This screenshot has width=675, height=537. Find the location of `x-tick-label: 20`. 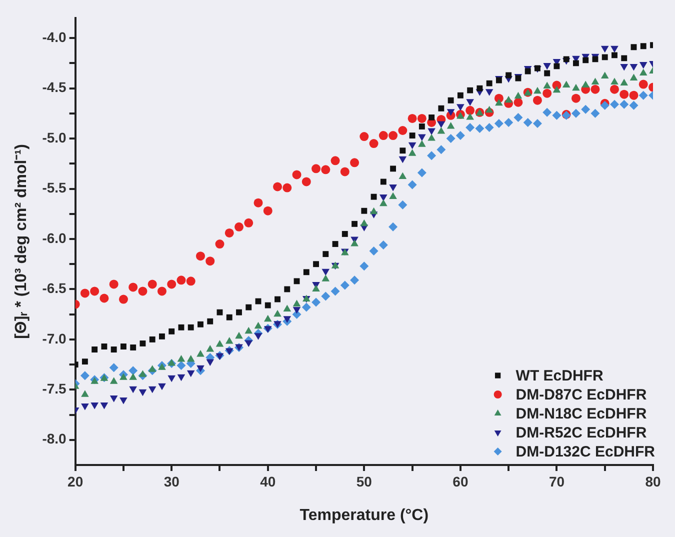

x-tick-label: 20 is located at coordinates (76, 481).